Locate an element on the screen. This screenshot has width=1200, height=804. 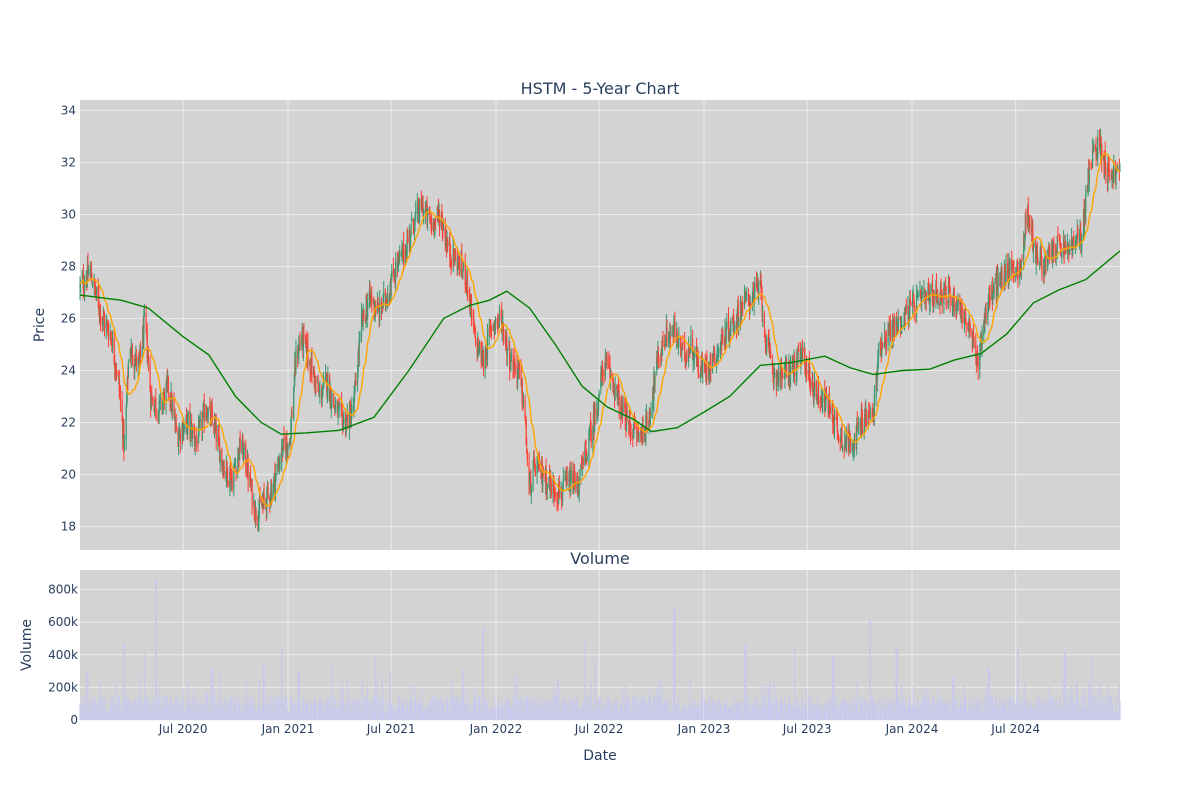
price-y-tick-label: 32 is located at coordinates (68, 162).